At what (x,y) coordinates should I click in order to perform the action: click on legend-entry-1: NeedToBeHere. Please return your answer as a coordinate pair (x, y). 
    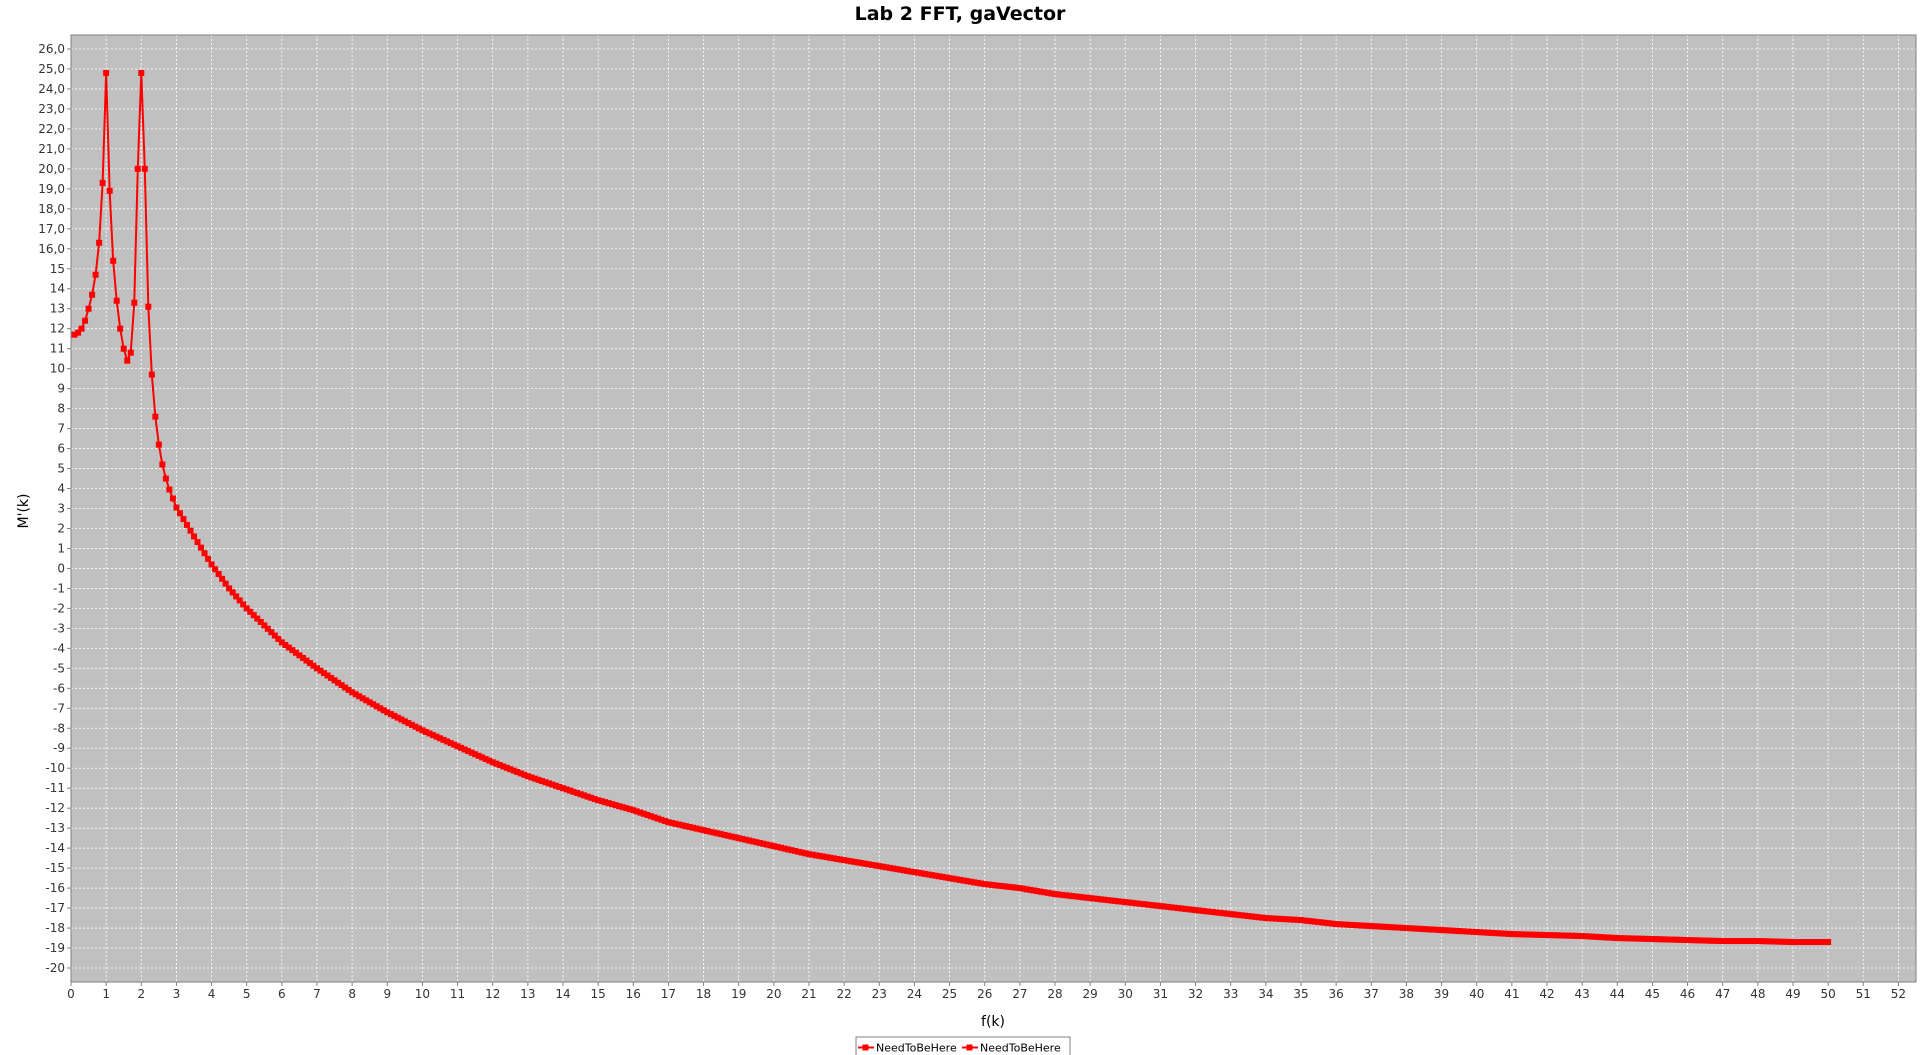
    Looking at the image, I should click on (907, 1048).